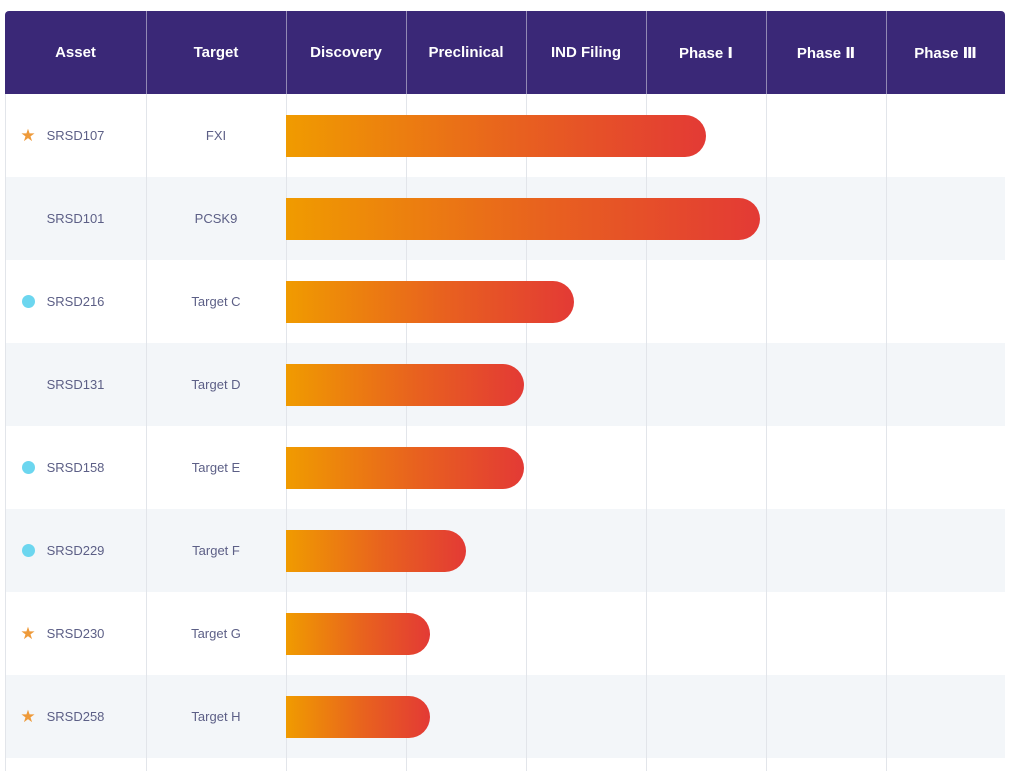  What do you see at coordinates (5, 432) in the screenshot?
I see `table-left-border` at bounding box center [5, 432].